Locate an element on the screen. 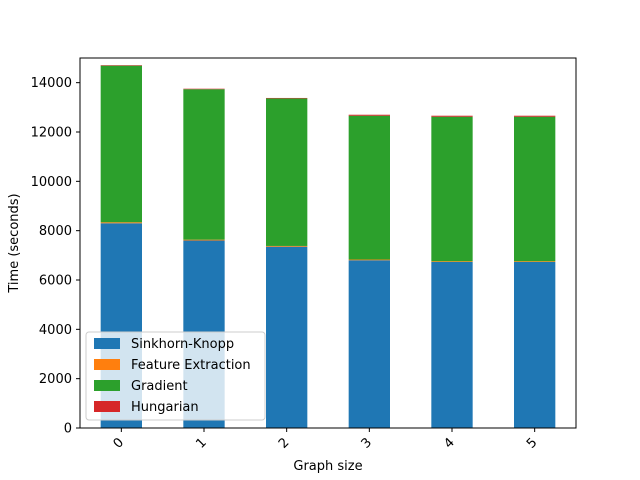  x-tick-label: 0 is located at coordinates (119, 443).